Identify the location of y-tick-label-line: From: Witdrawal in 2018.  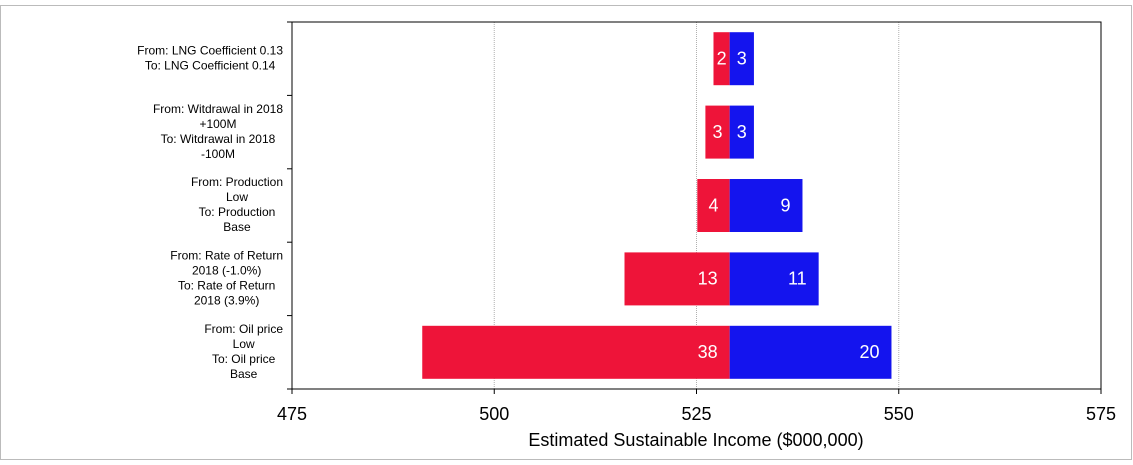
(218, 109).